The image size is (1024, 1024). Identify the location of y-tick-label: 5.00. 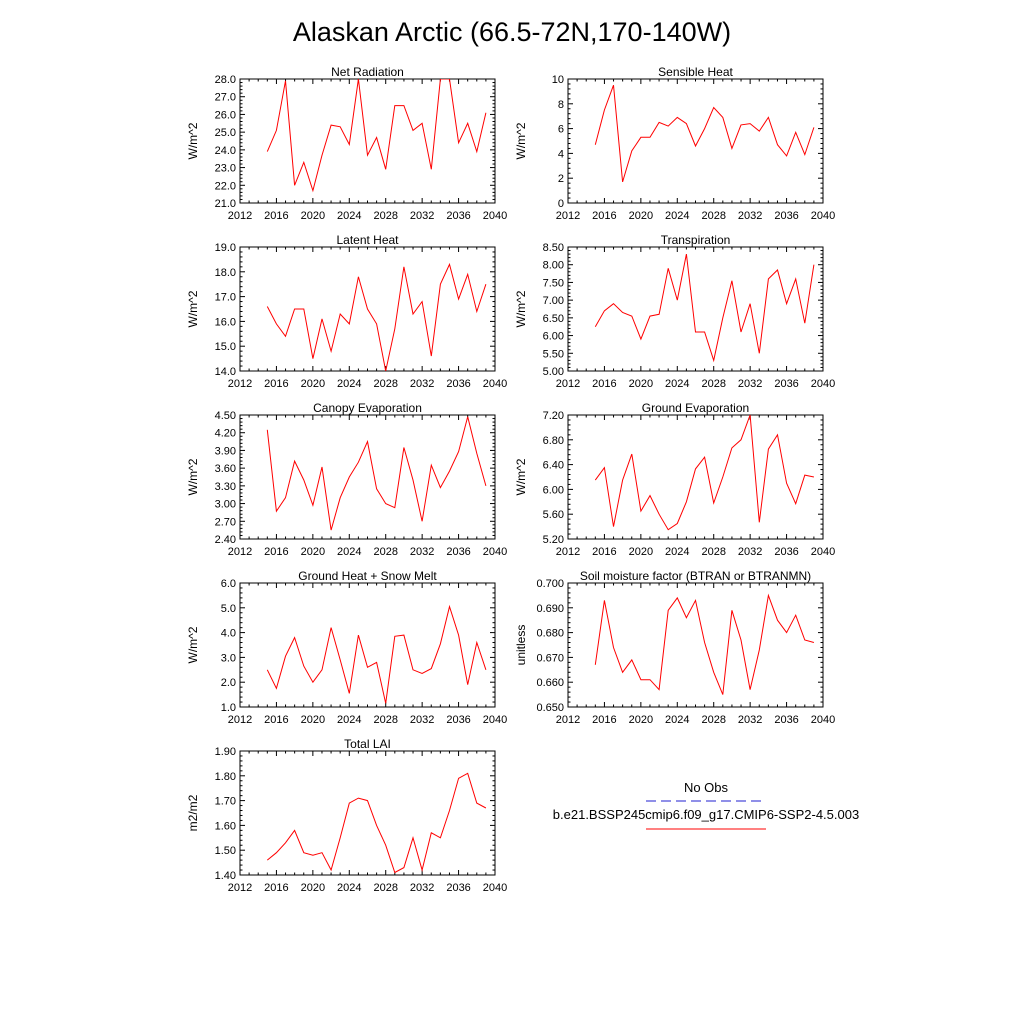
(553, 372).